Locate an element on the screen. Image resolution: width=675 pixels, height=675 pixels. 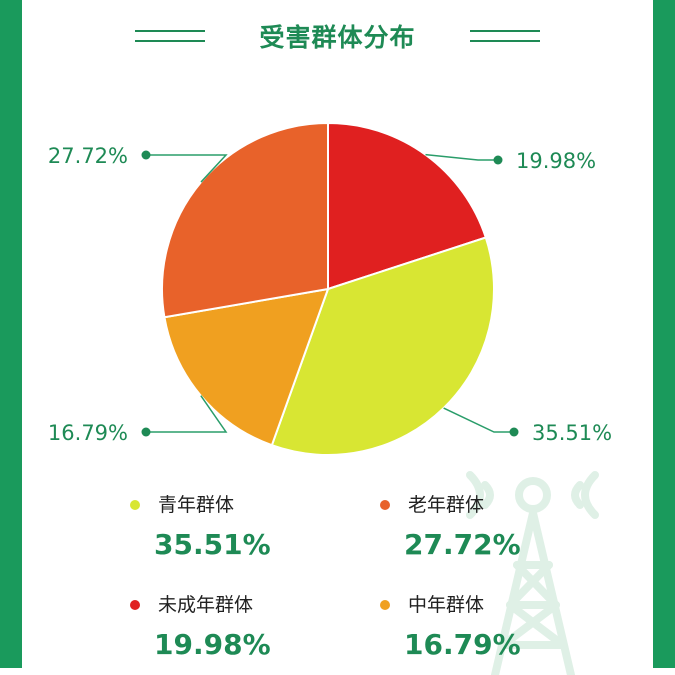
legend-value: 19.98% is located at coordinates (212, 644).